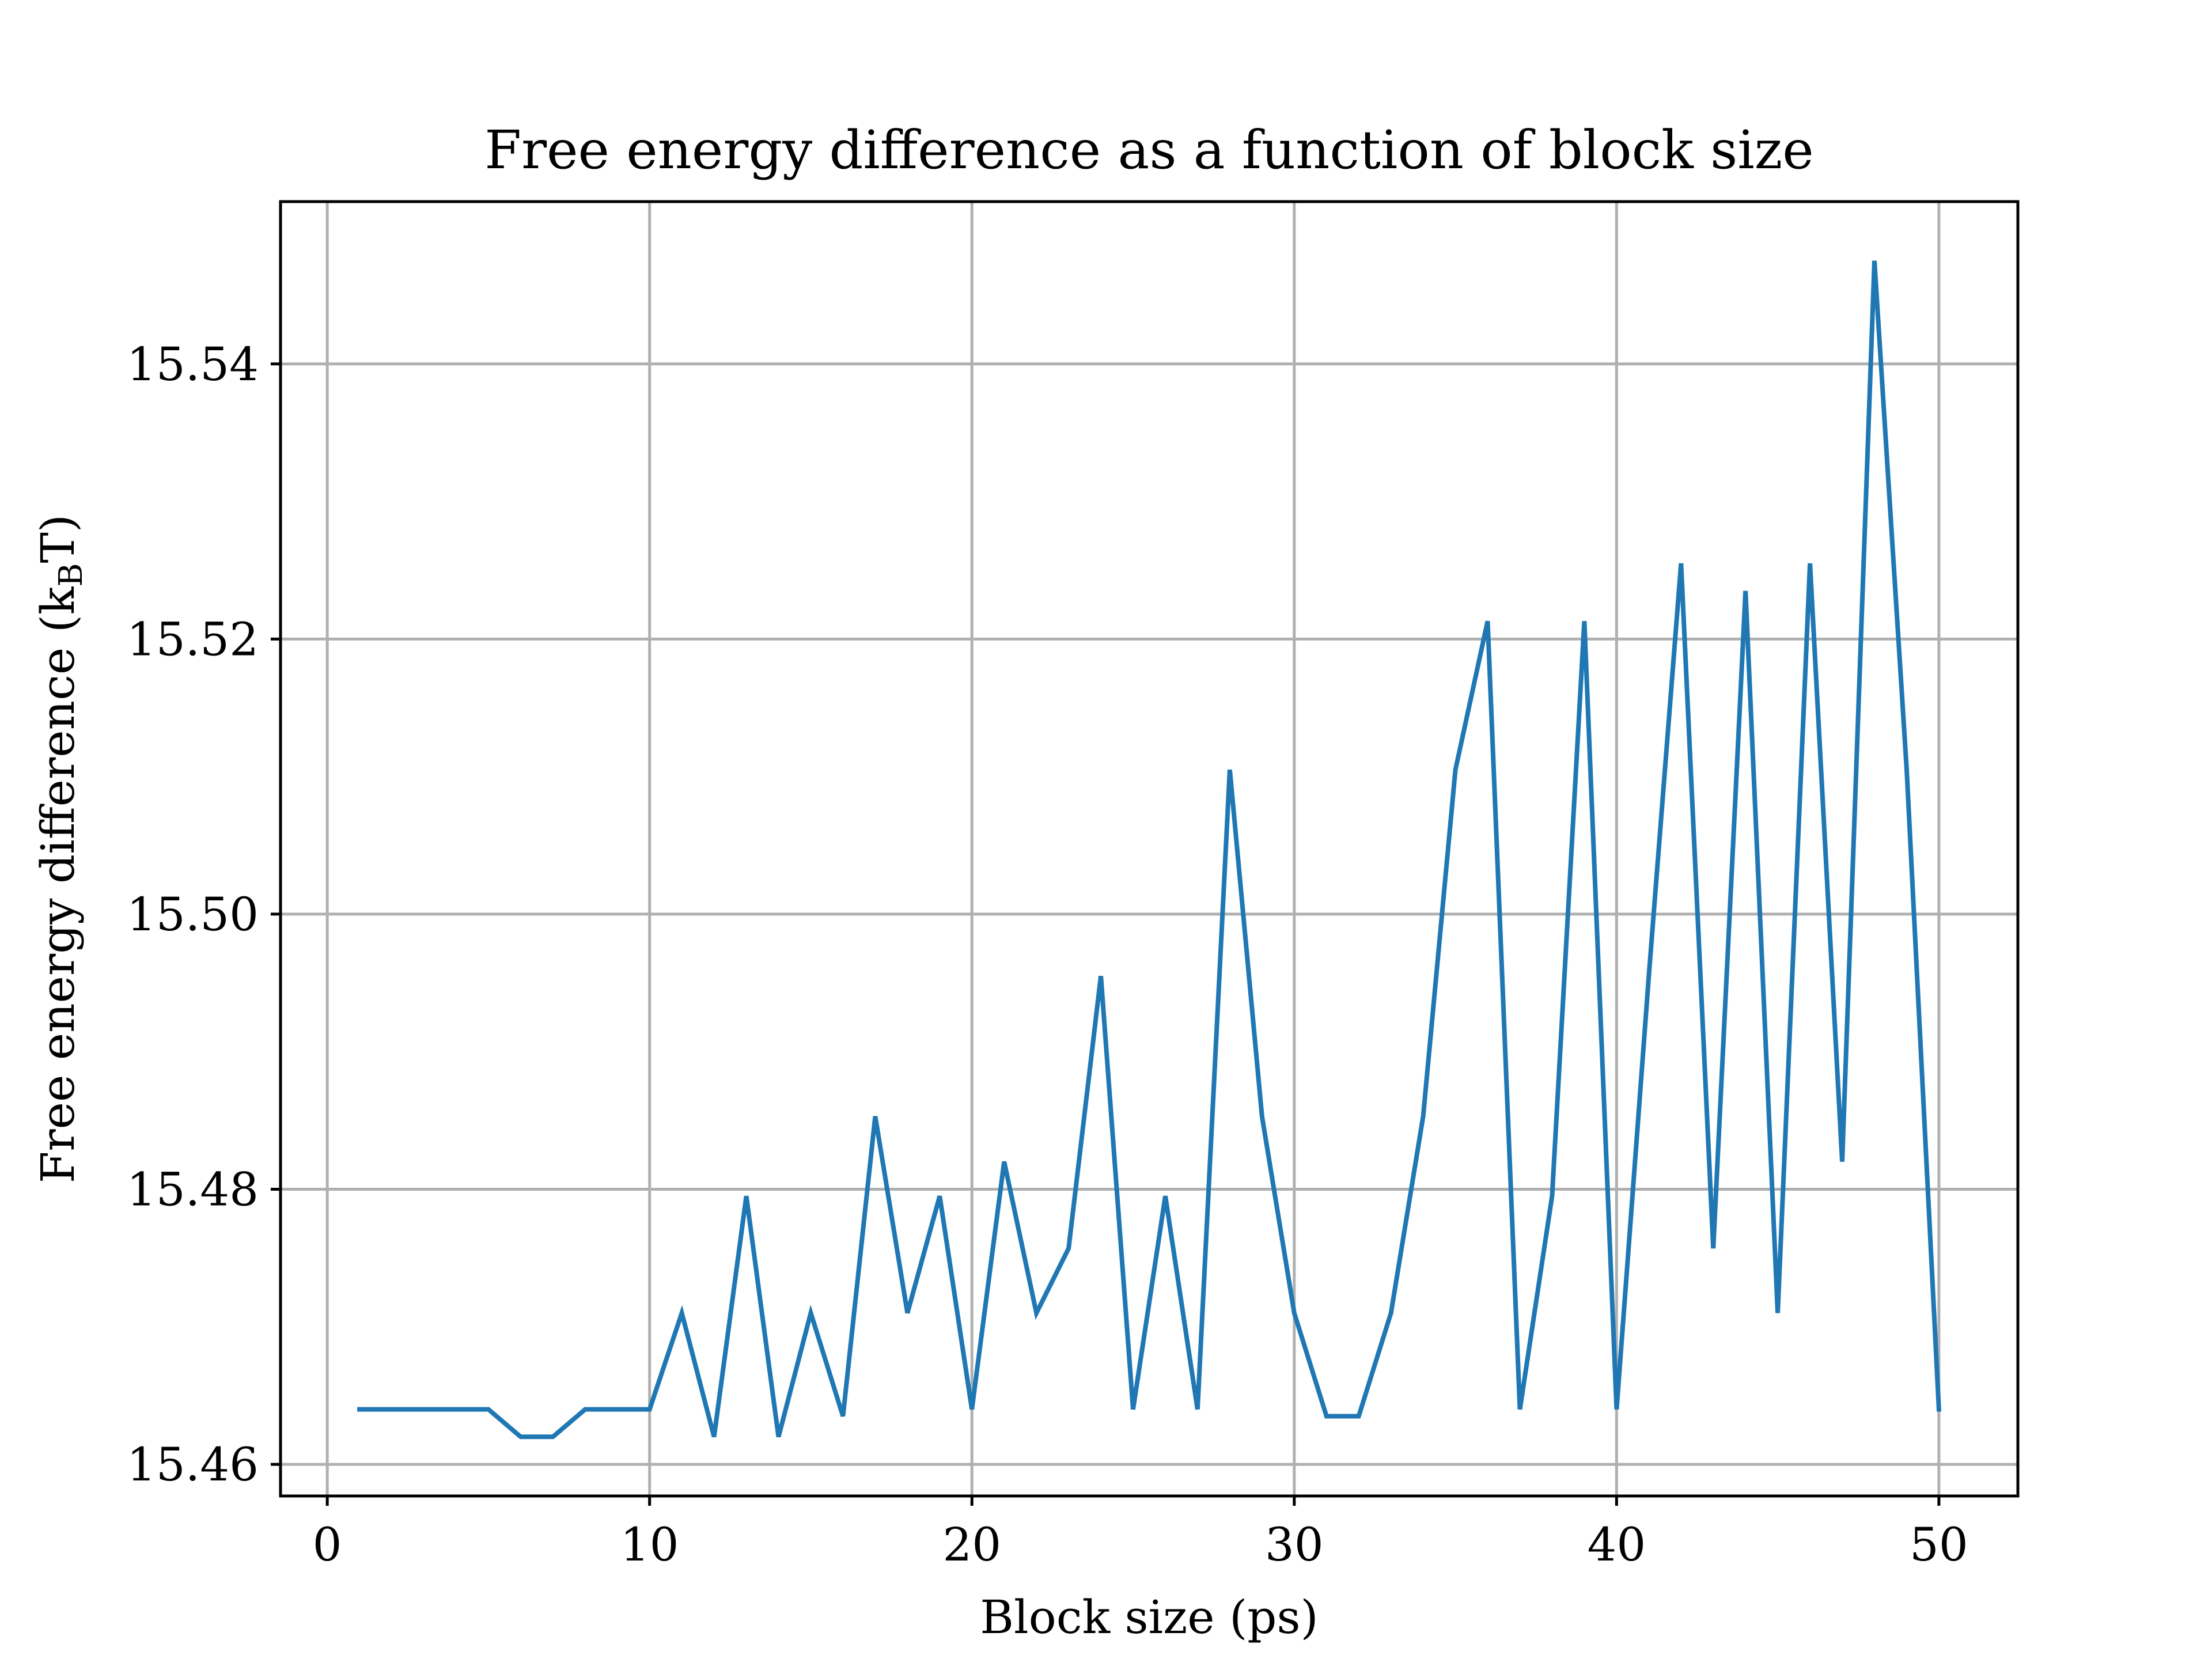 Image resolution: width=2212 pixels, height=1659 pixels. I want to click on x-tick-label: 0, so click(327, 1544).